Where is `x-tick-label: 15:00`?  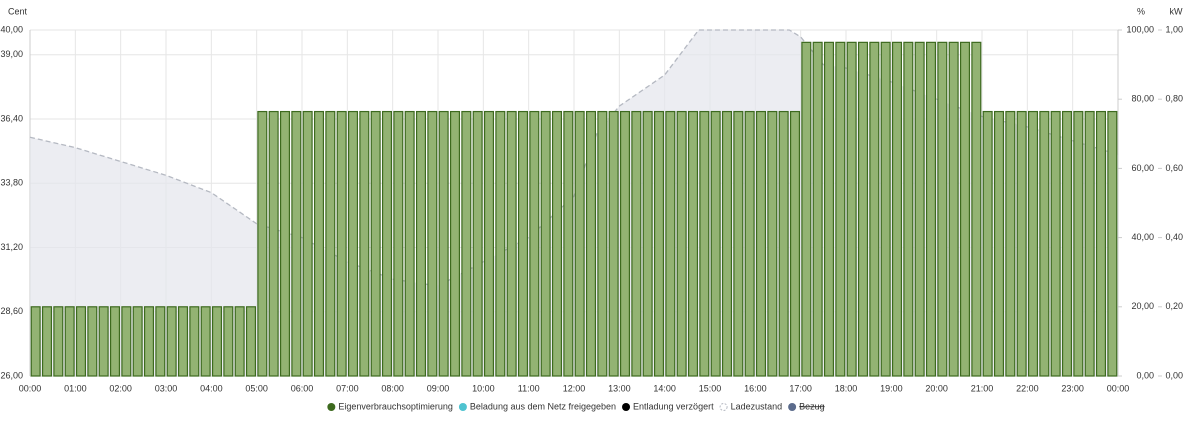 x-tick-label: 15:00 is located at coordinates (710, 388).